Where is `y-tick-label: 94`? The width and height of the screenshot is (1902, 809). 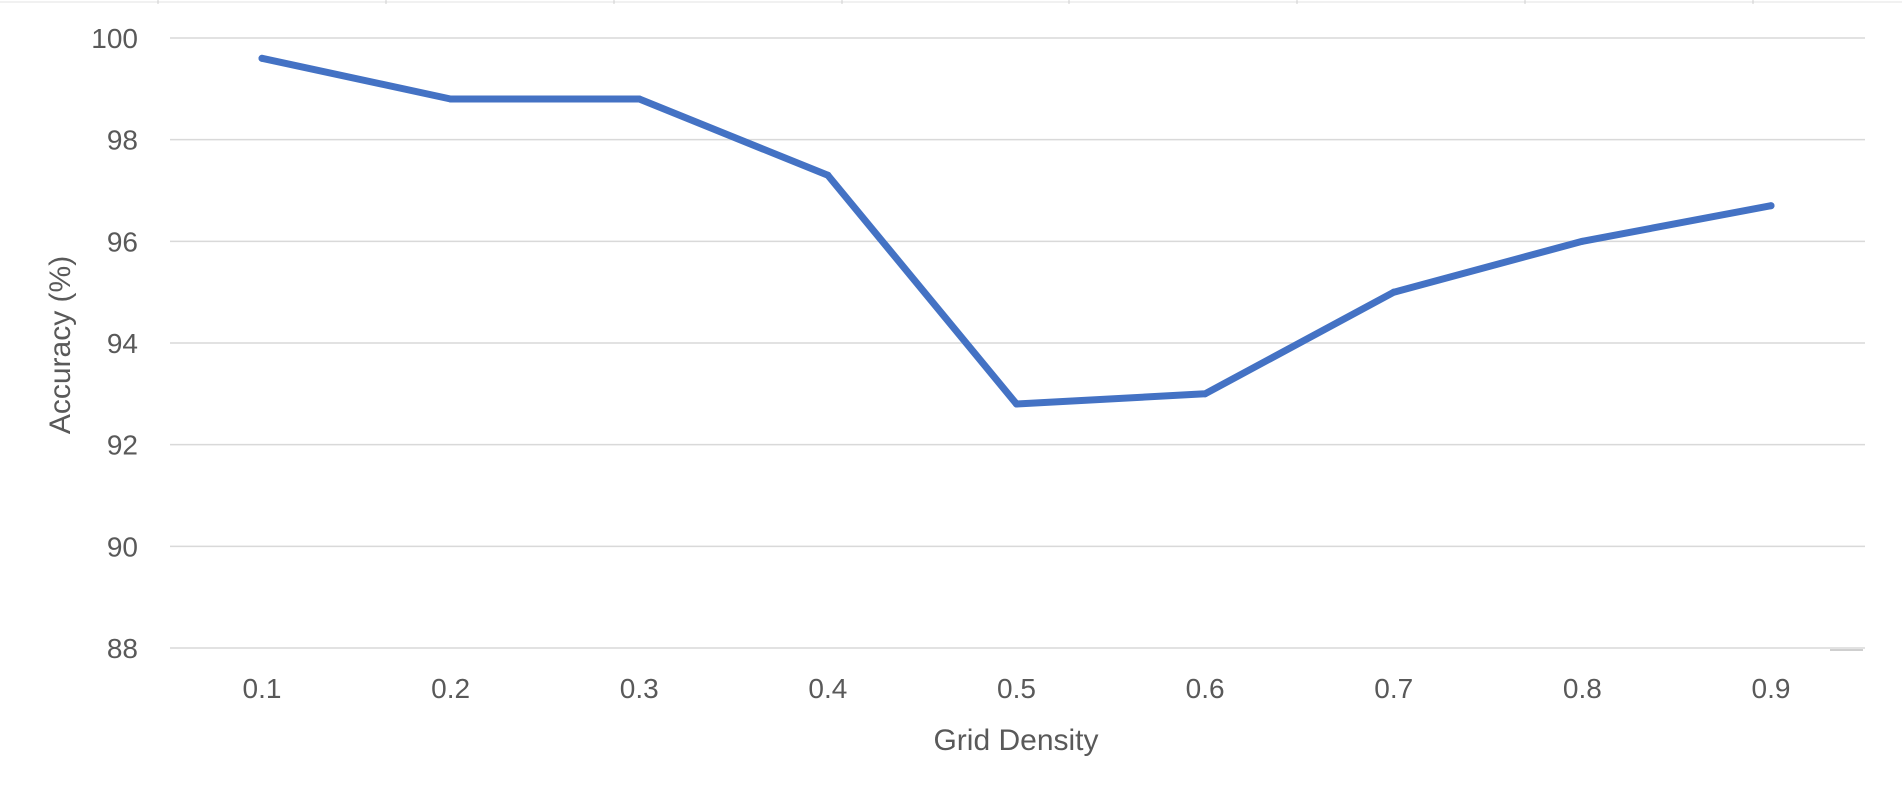 y-tick-label: 94 is located at coordinates (122, 343).